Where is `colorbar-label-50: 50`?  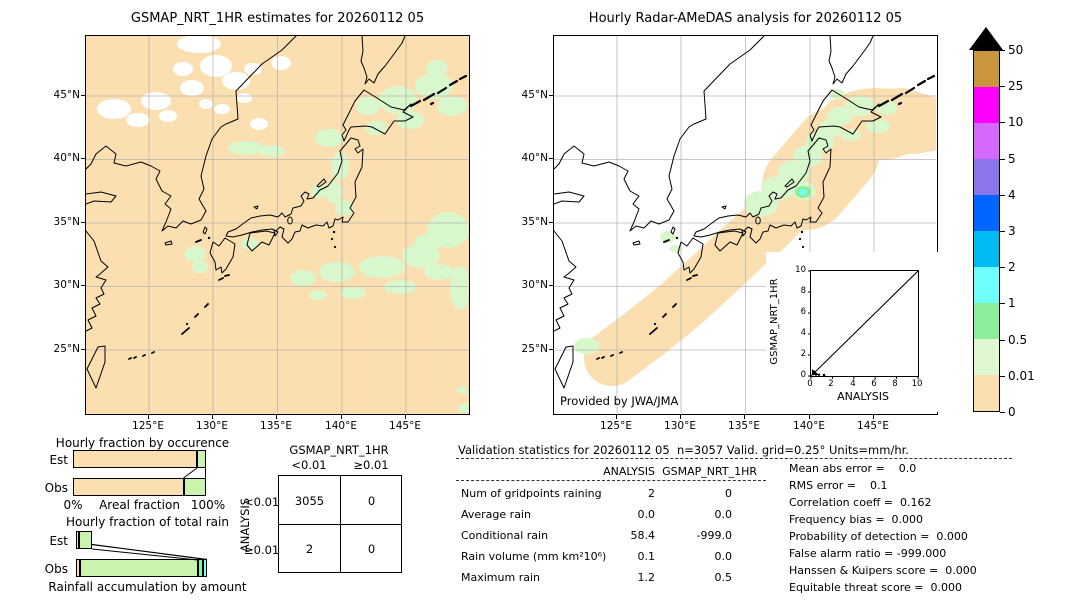 colorbar-label-50: 50 is located at coordinates (1016, 50).